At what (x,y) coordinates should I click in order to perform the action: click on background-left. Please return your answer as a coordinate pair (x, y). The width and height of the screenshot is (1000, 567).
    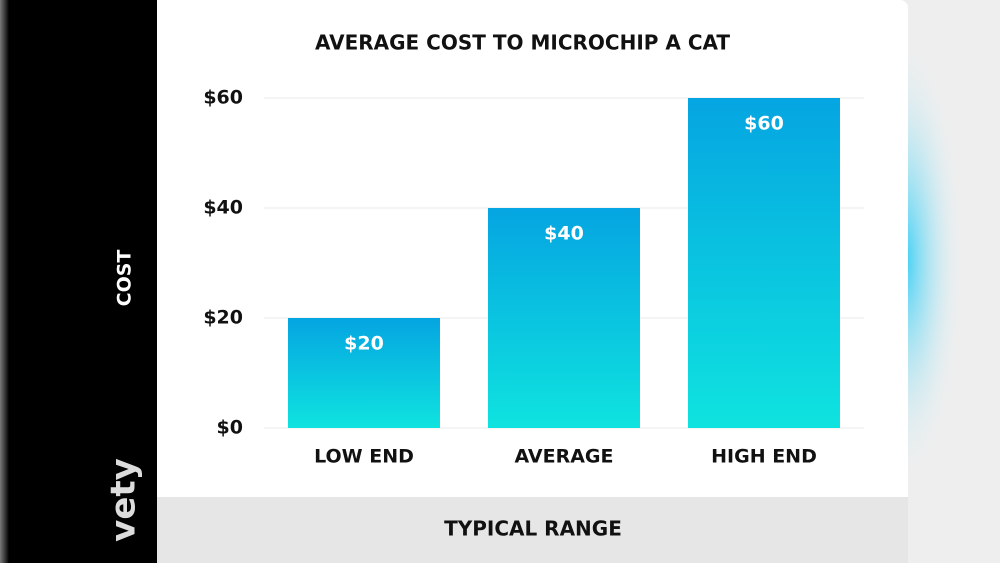
    Looking at the image, I should click on (50, 281).